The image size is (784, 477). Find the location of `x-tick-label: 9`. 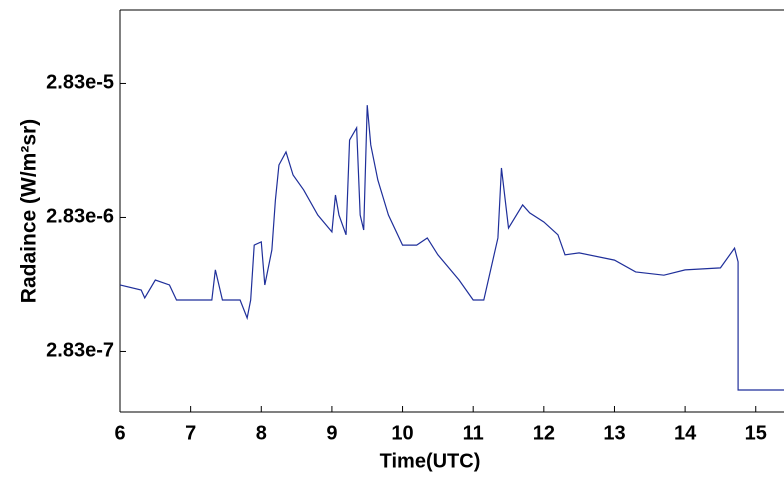

x-tick-label: 9 is located at coordinates (331, 433).